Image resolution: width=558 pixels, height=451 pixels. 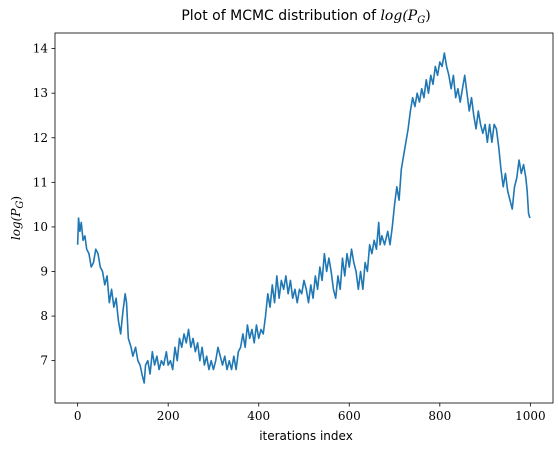 I want to click on title-math-end: ), so click(x=427, y=16).